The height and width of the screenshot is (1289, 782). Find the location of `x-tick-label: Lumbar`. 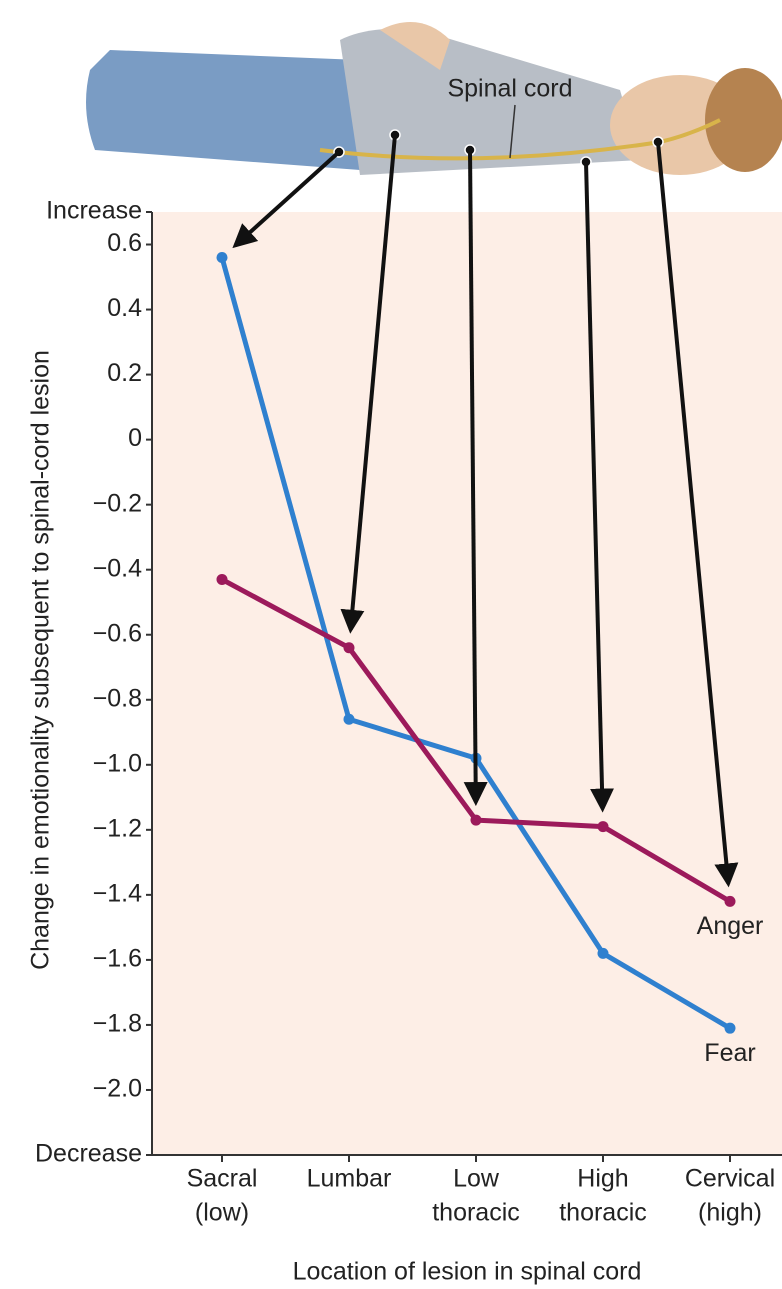

x-tick-label: Lumbar is located at coordinates (349, 1179).